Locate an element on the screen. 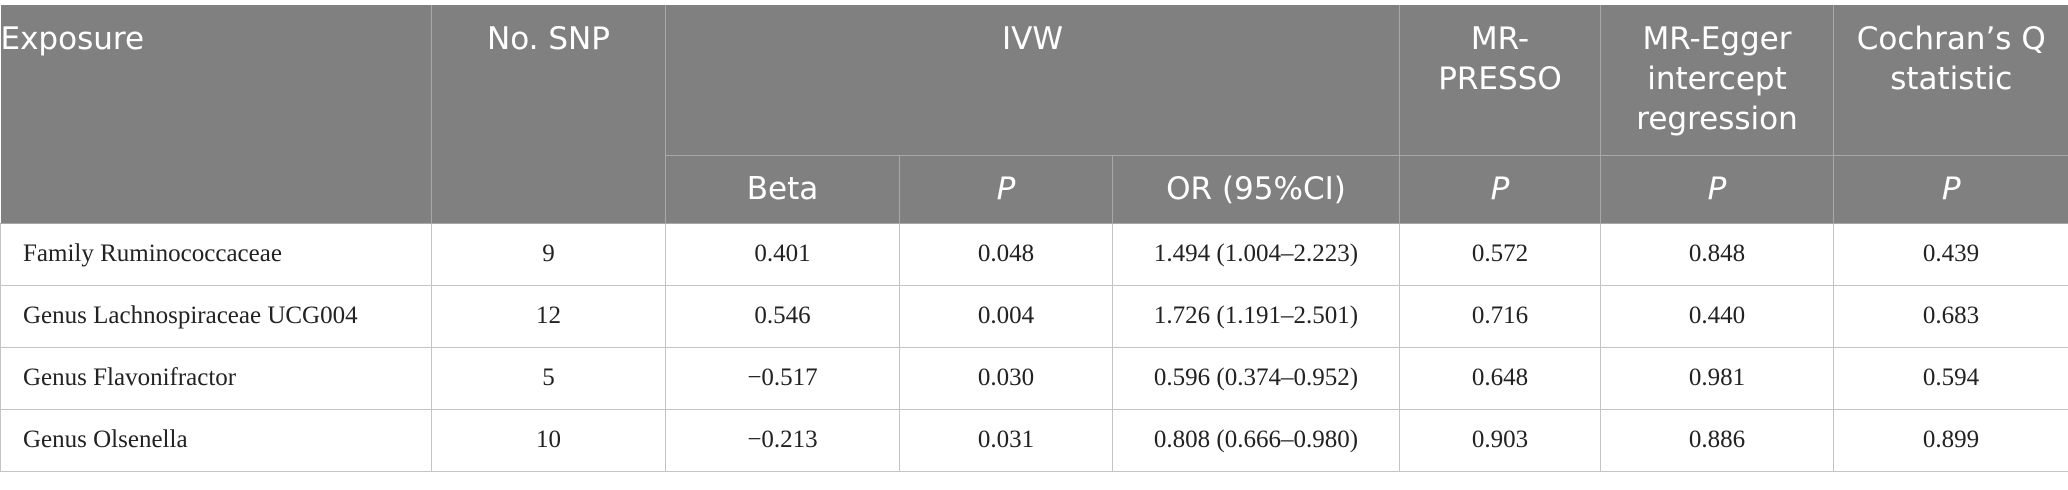  header-ivw: IVW is located at coordinates (1032, 80).